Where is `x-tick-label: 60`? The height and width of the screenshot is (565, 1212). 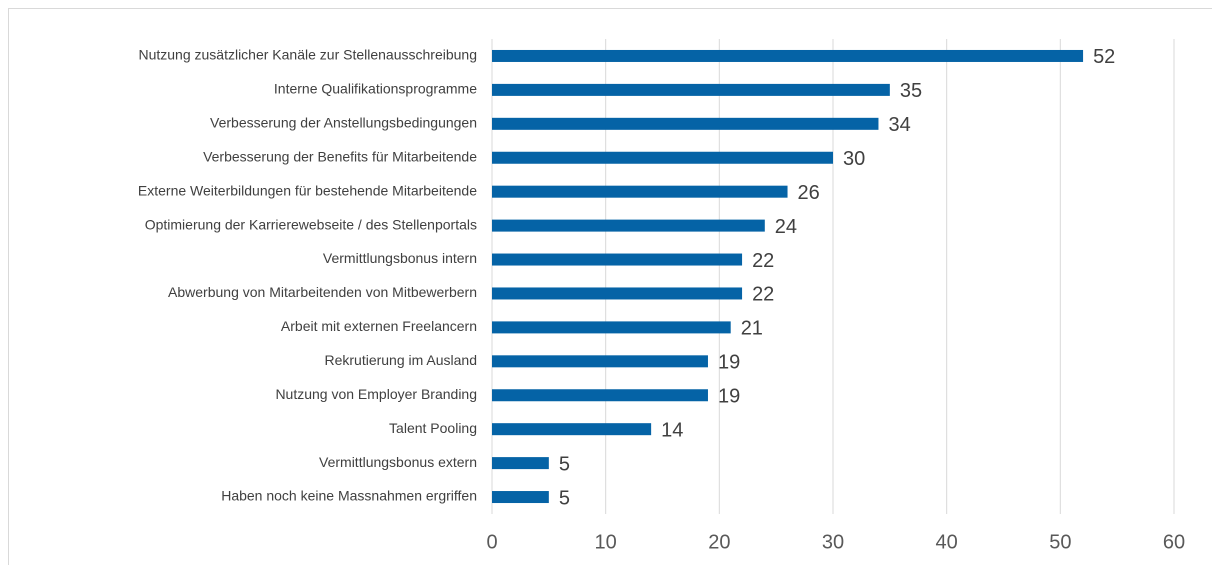 x-tick-label: 60 is located at coordinates (1174, 542).